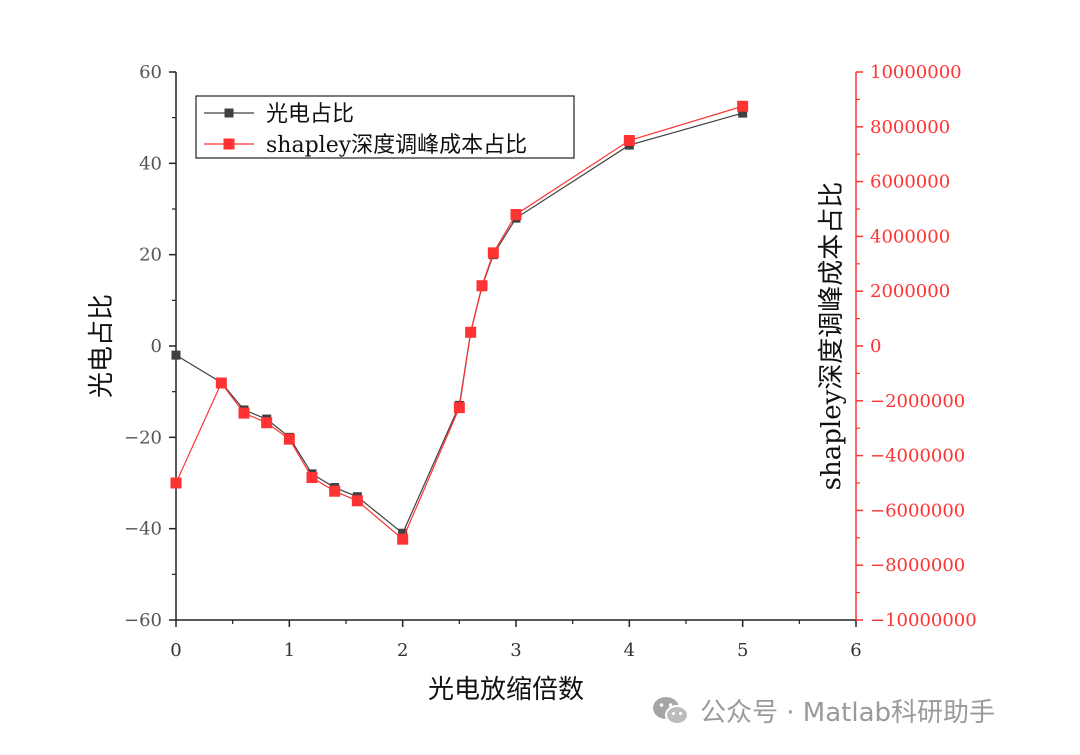 This screenshot has height=755, width=1080. Describe the element at coordinates (916, 72) in the screenshot. I see `y2-tick-label: 10000000` at that location.